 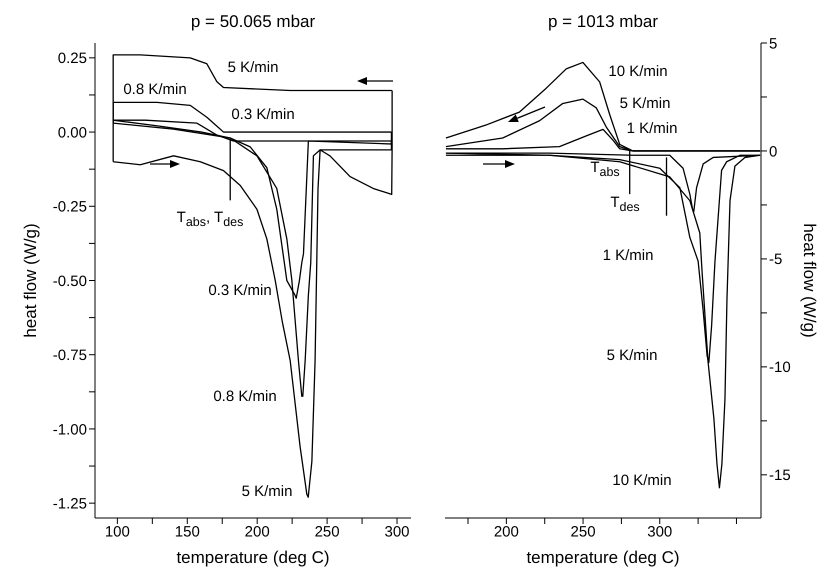 I want to click on y-tick-label: 0.00, so click(x=72, y=133).